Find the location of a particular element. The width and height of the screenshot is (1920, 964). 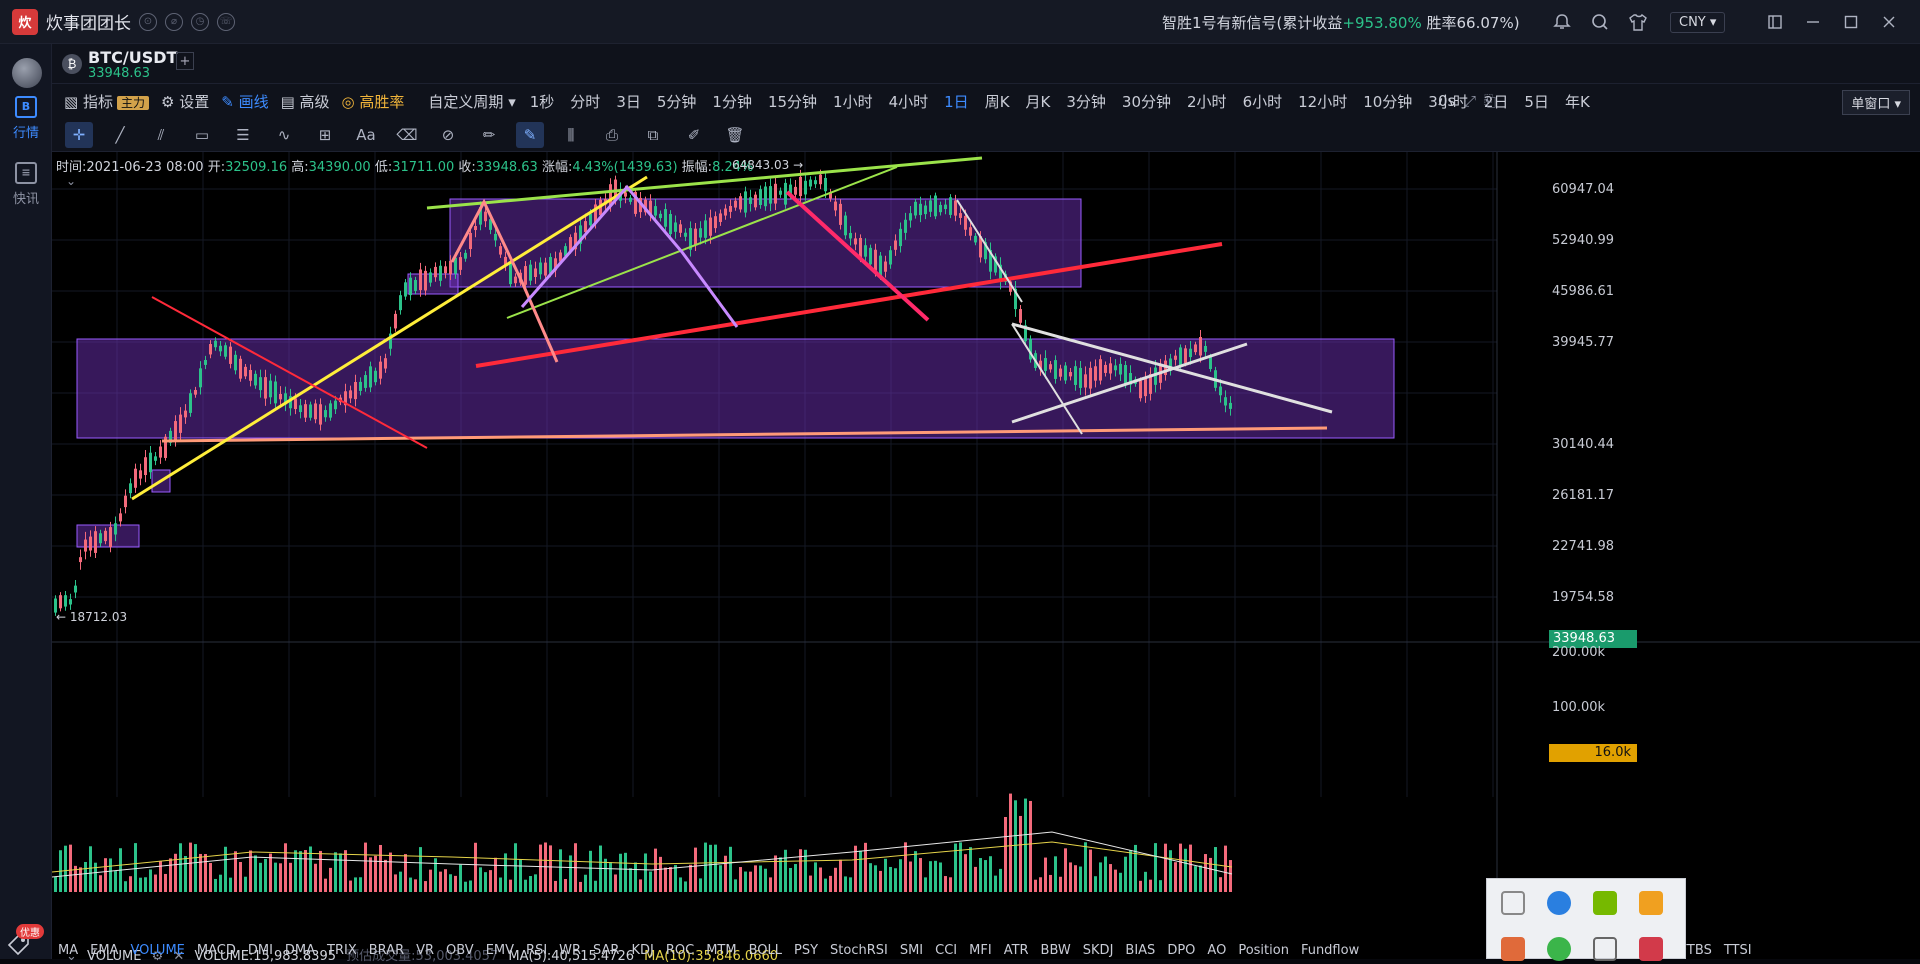

usb-icon is located at coordinates (1513, 903).